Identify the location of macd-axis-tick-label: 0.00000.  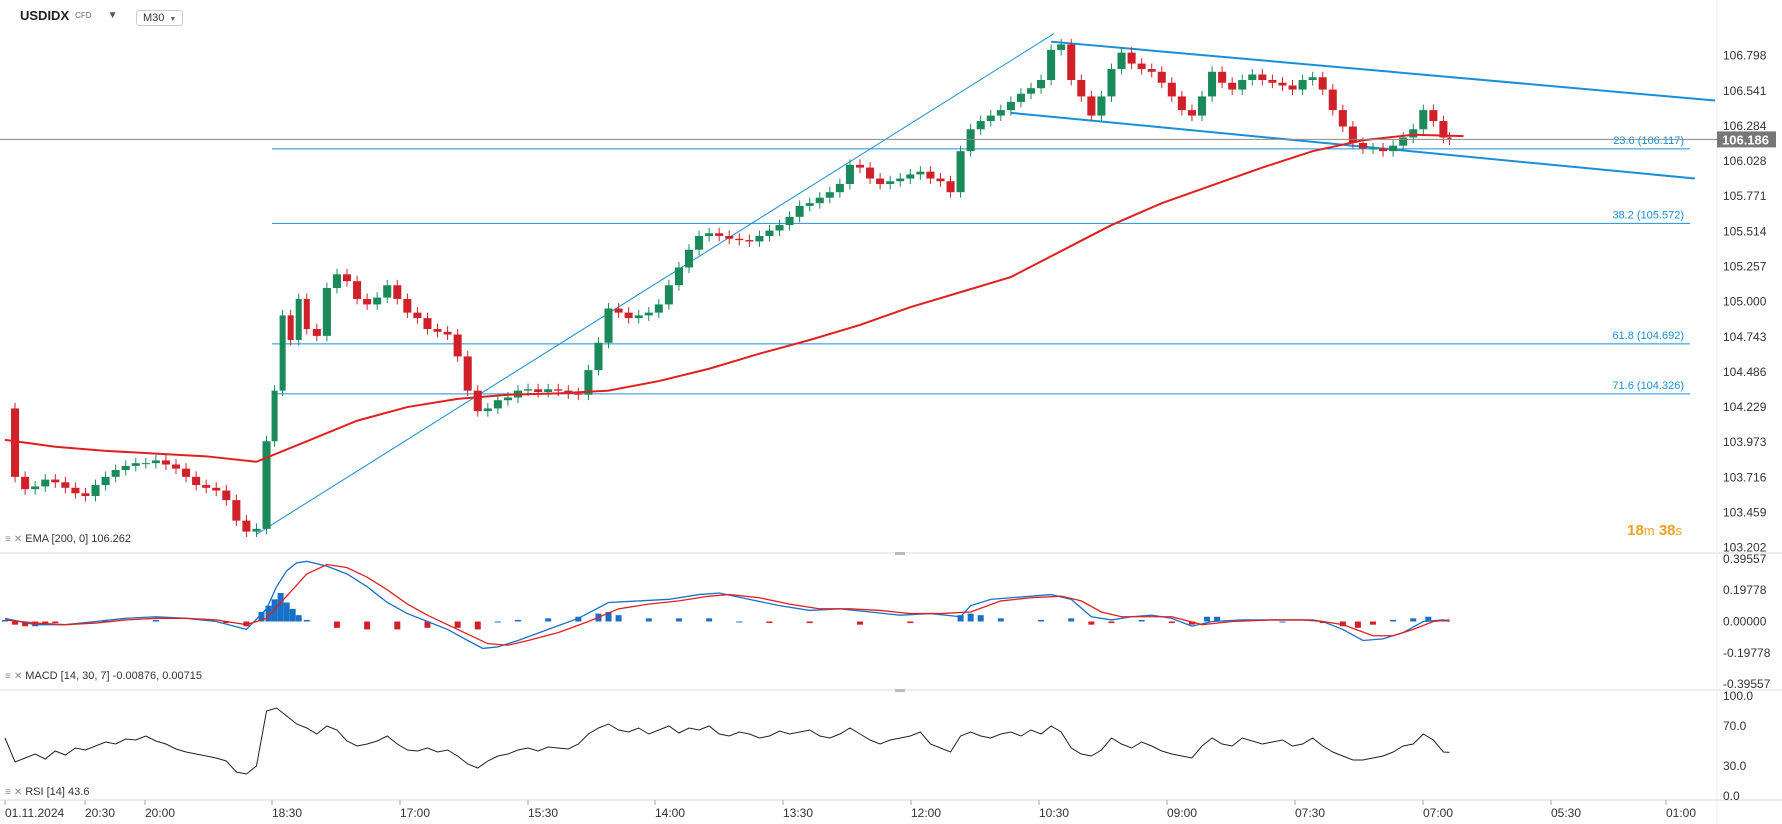
(1745, 622).